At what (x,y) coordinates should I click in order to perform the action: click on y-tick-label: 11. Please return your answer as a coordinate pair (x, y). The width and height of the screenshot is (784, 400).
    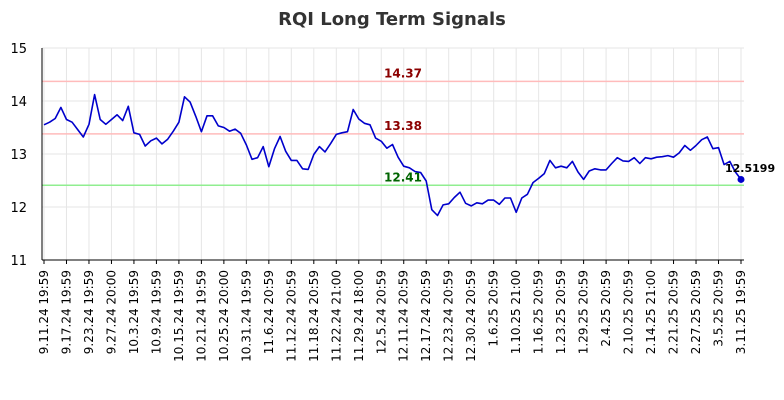
    Looking at the image, I should click on (18, 261).